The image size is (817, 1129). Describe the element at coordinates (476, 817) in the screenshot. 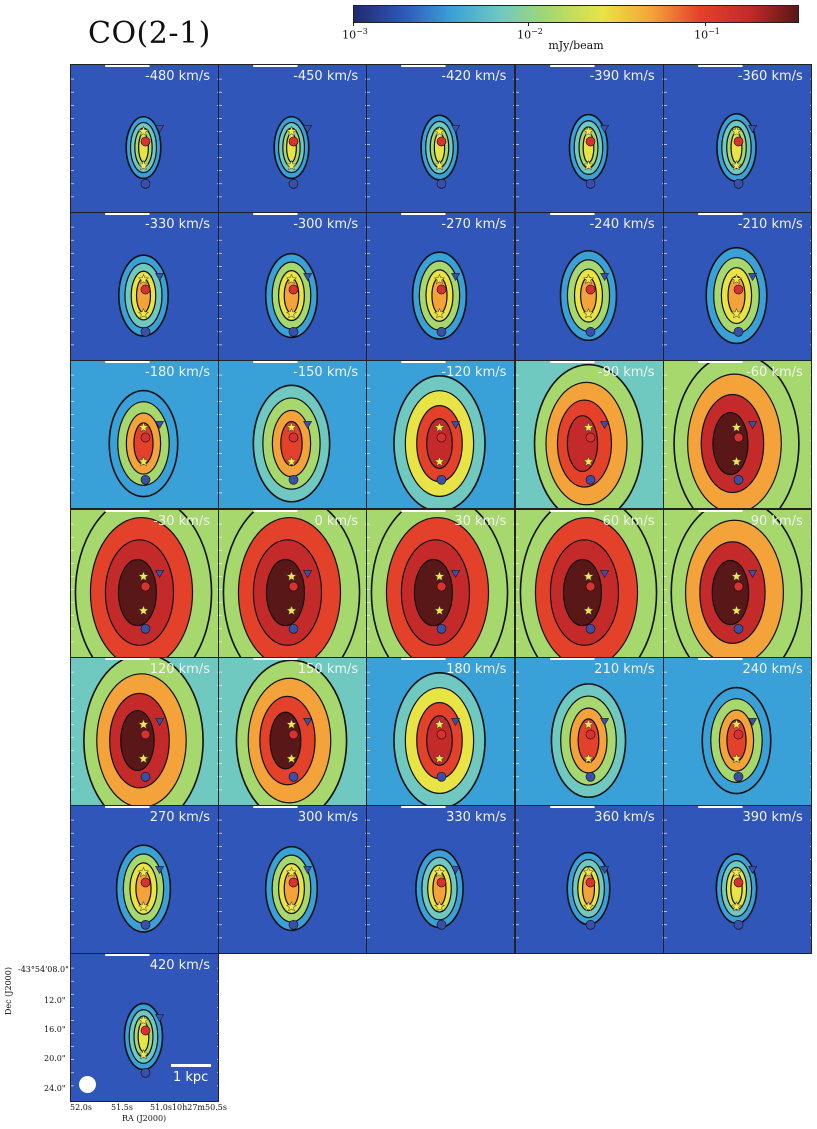

I see `velocity-label: 330 km/s` at that location.